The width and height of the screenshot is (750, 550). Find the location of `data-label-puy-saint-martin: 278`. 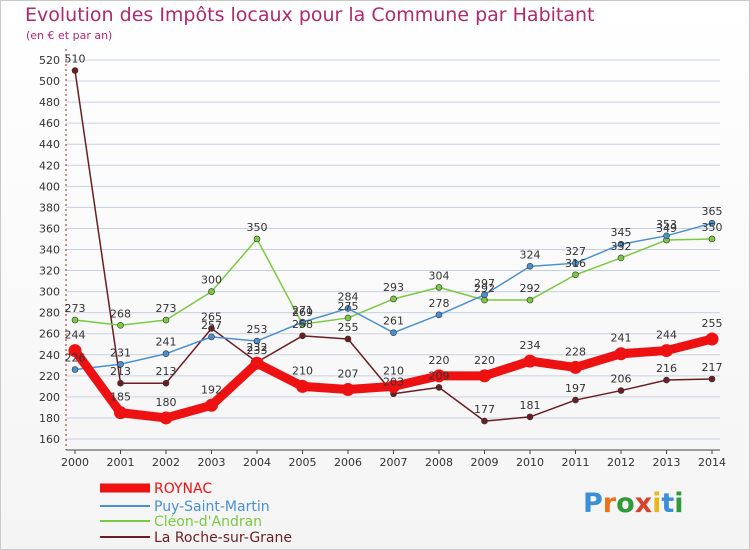

data-label-puy-saint-martin: 278 is located at coordinates (439, 303).